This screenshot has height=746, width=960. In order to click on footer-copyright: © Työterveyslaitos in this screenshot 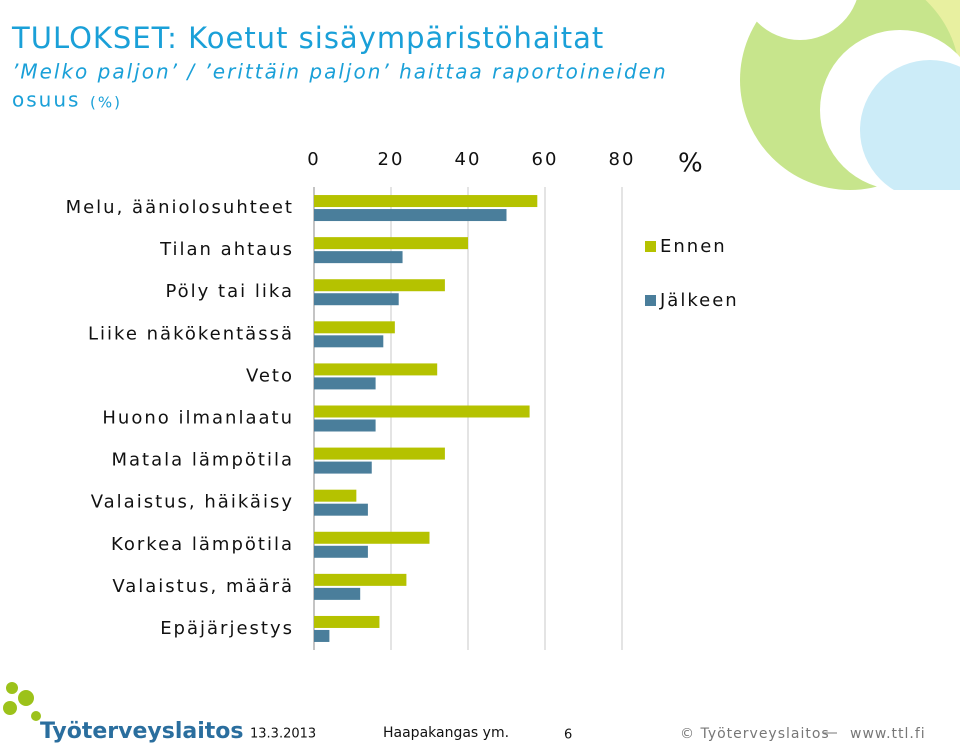, I will do `click(755, 734)`.